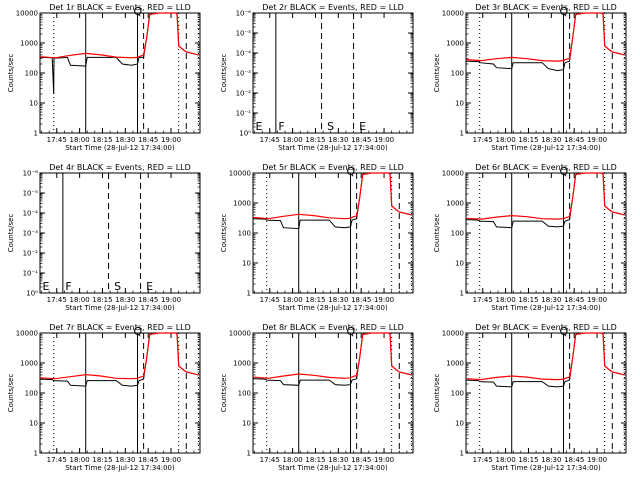  Describe the element at coordinates (120, 7) in the screenshot. I see `panel-title: Det 1r BLACK = Events, RED = LLD` at that location.